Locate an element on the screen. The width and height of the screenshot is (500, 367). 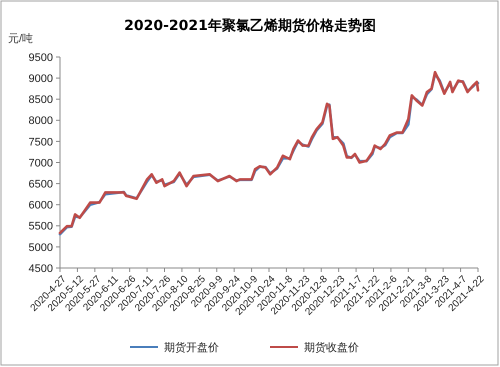
legend-label: 期货收盘价 is located at coordinates (331, 348).